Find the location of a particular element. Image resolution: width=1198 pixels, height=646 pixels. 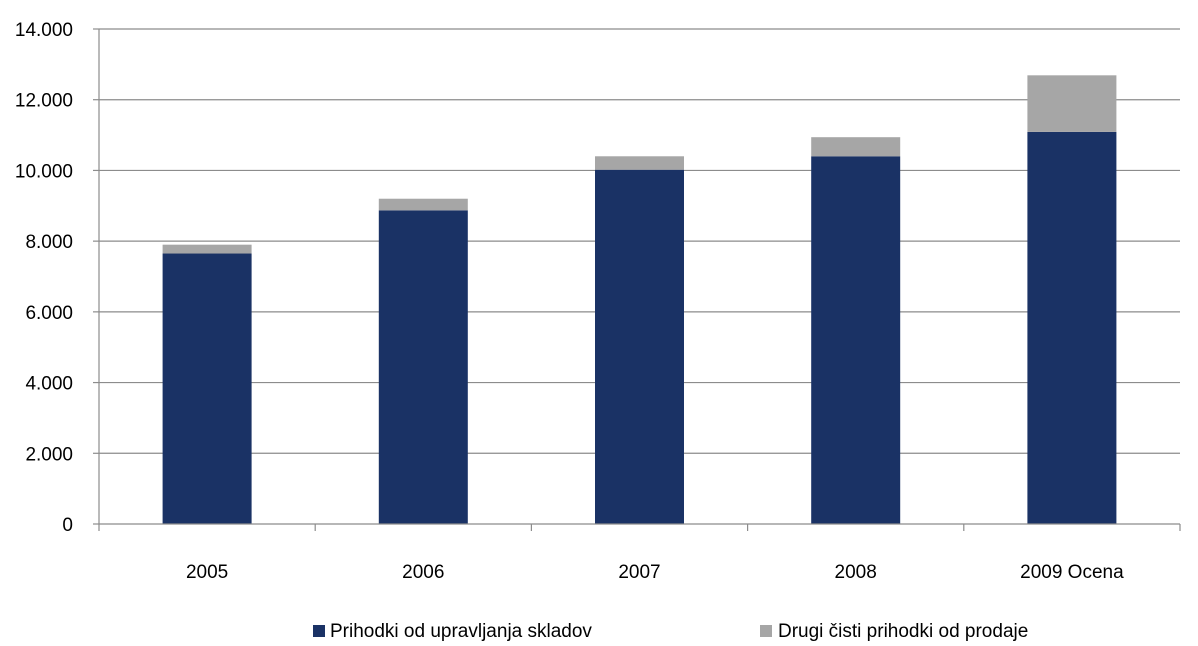

legend-label-fund-management: Prihodki od upravljanja skladov is located at coordinates (461, 631).